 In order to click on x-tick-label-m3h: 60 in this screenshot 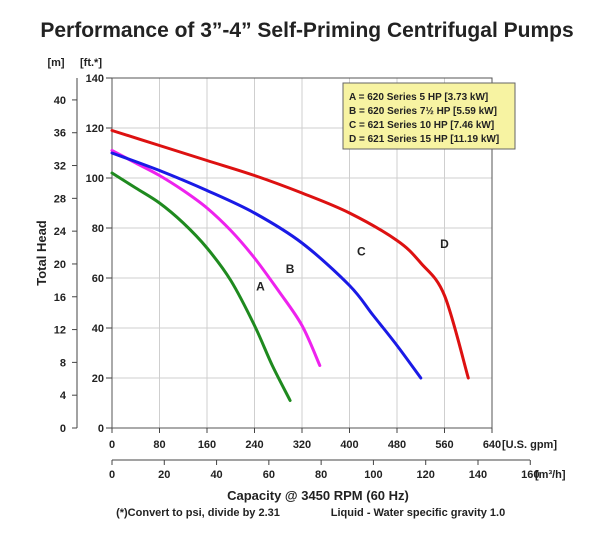, I will do `click(269, 475)`.